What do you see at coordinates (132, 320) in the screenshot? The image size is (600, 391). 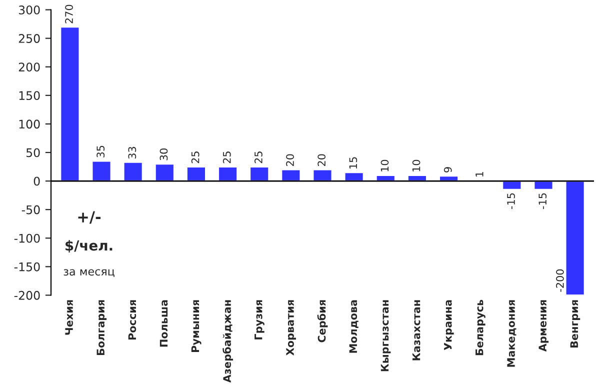 I see `x-tick-label: Россия` at bounding box center [132, 320].